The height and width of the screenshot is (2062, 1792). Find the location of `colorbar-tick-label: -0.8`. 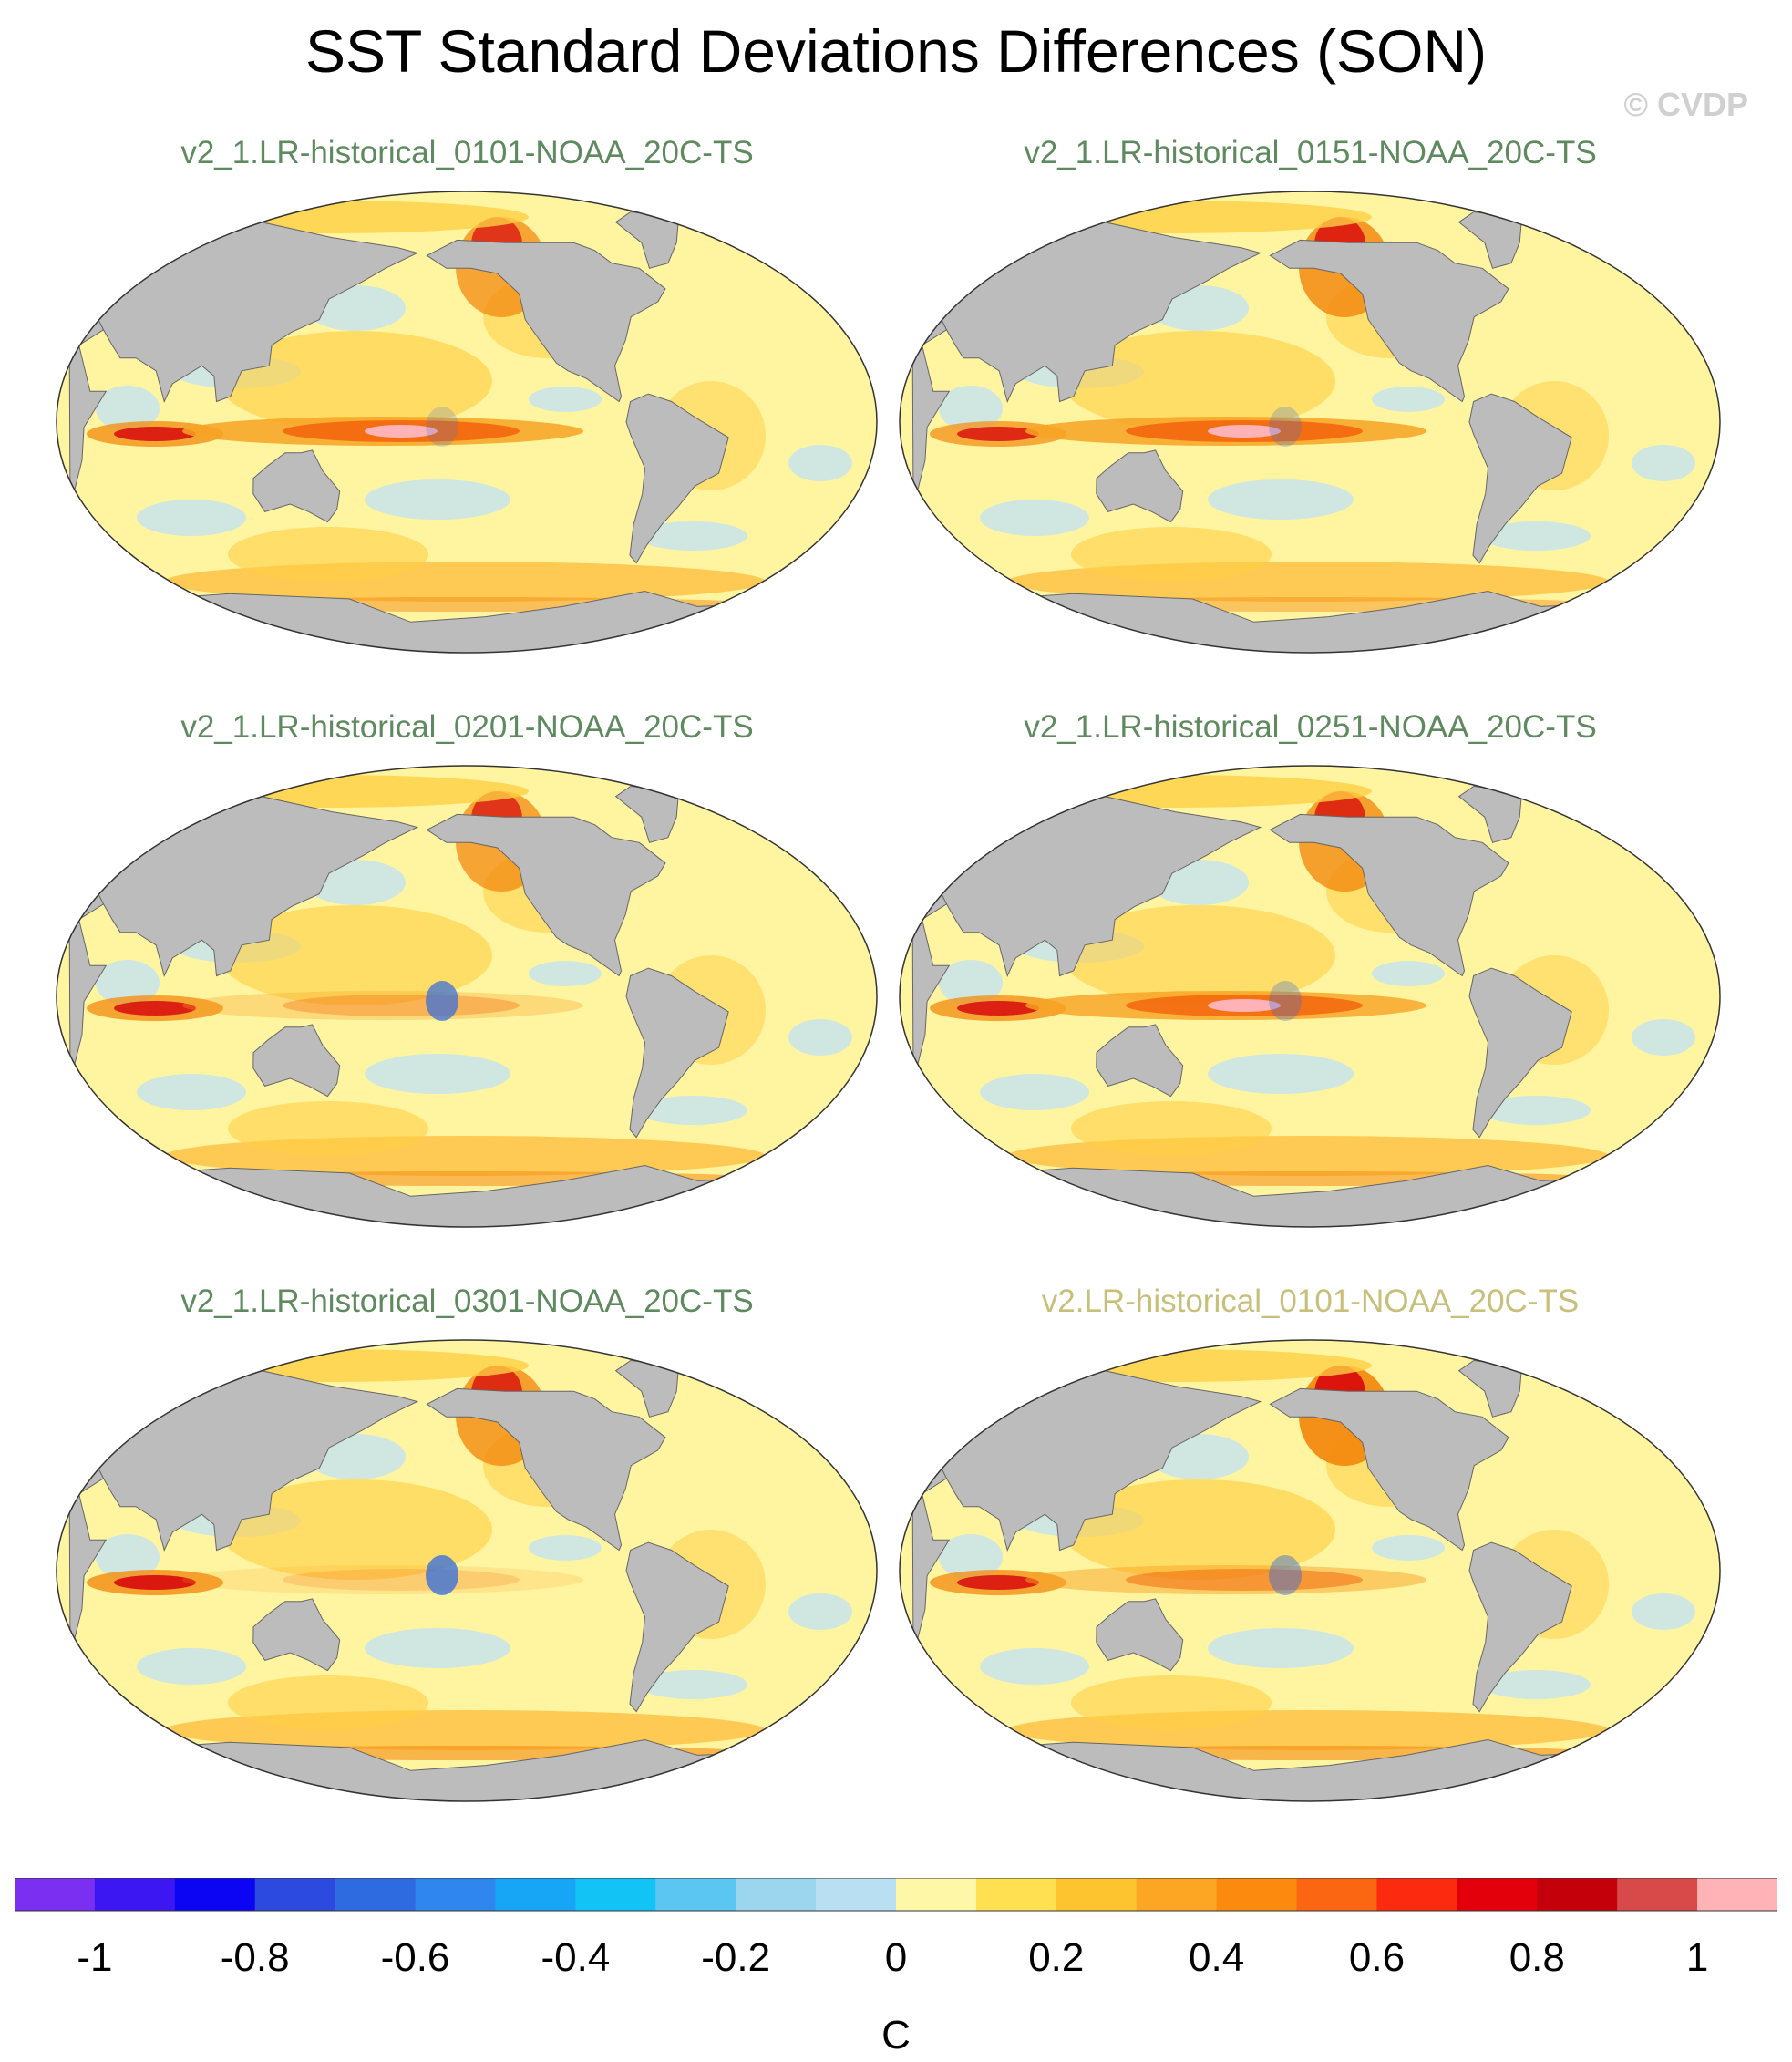

colorbar-tick-label: -0.8 is located at coordinates (255, 1957).